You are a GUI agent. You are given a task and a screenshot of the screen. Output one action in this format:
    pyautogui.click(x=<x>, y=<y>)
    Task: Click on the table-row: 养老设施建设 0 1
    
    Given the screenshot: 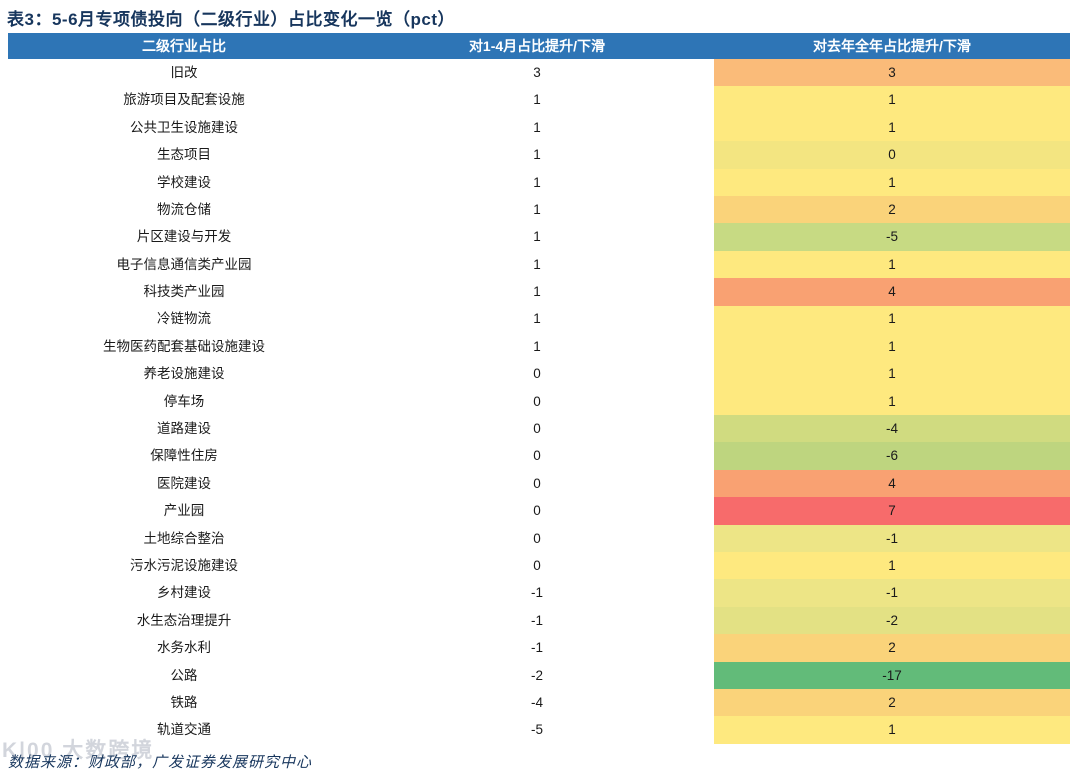 What is the action you would take?
    pyautogui.click(x=539, y=374)
    